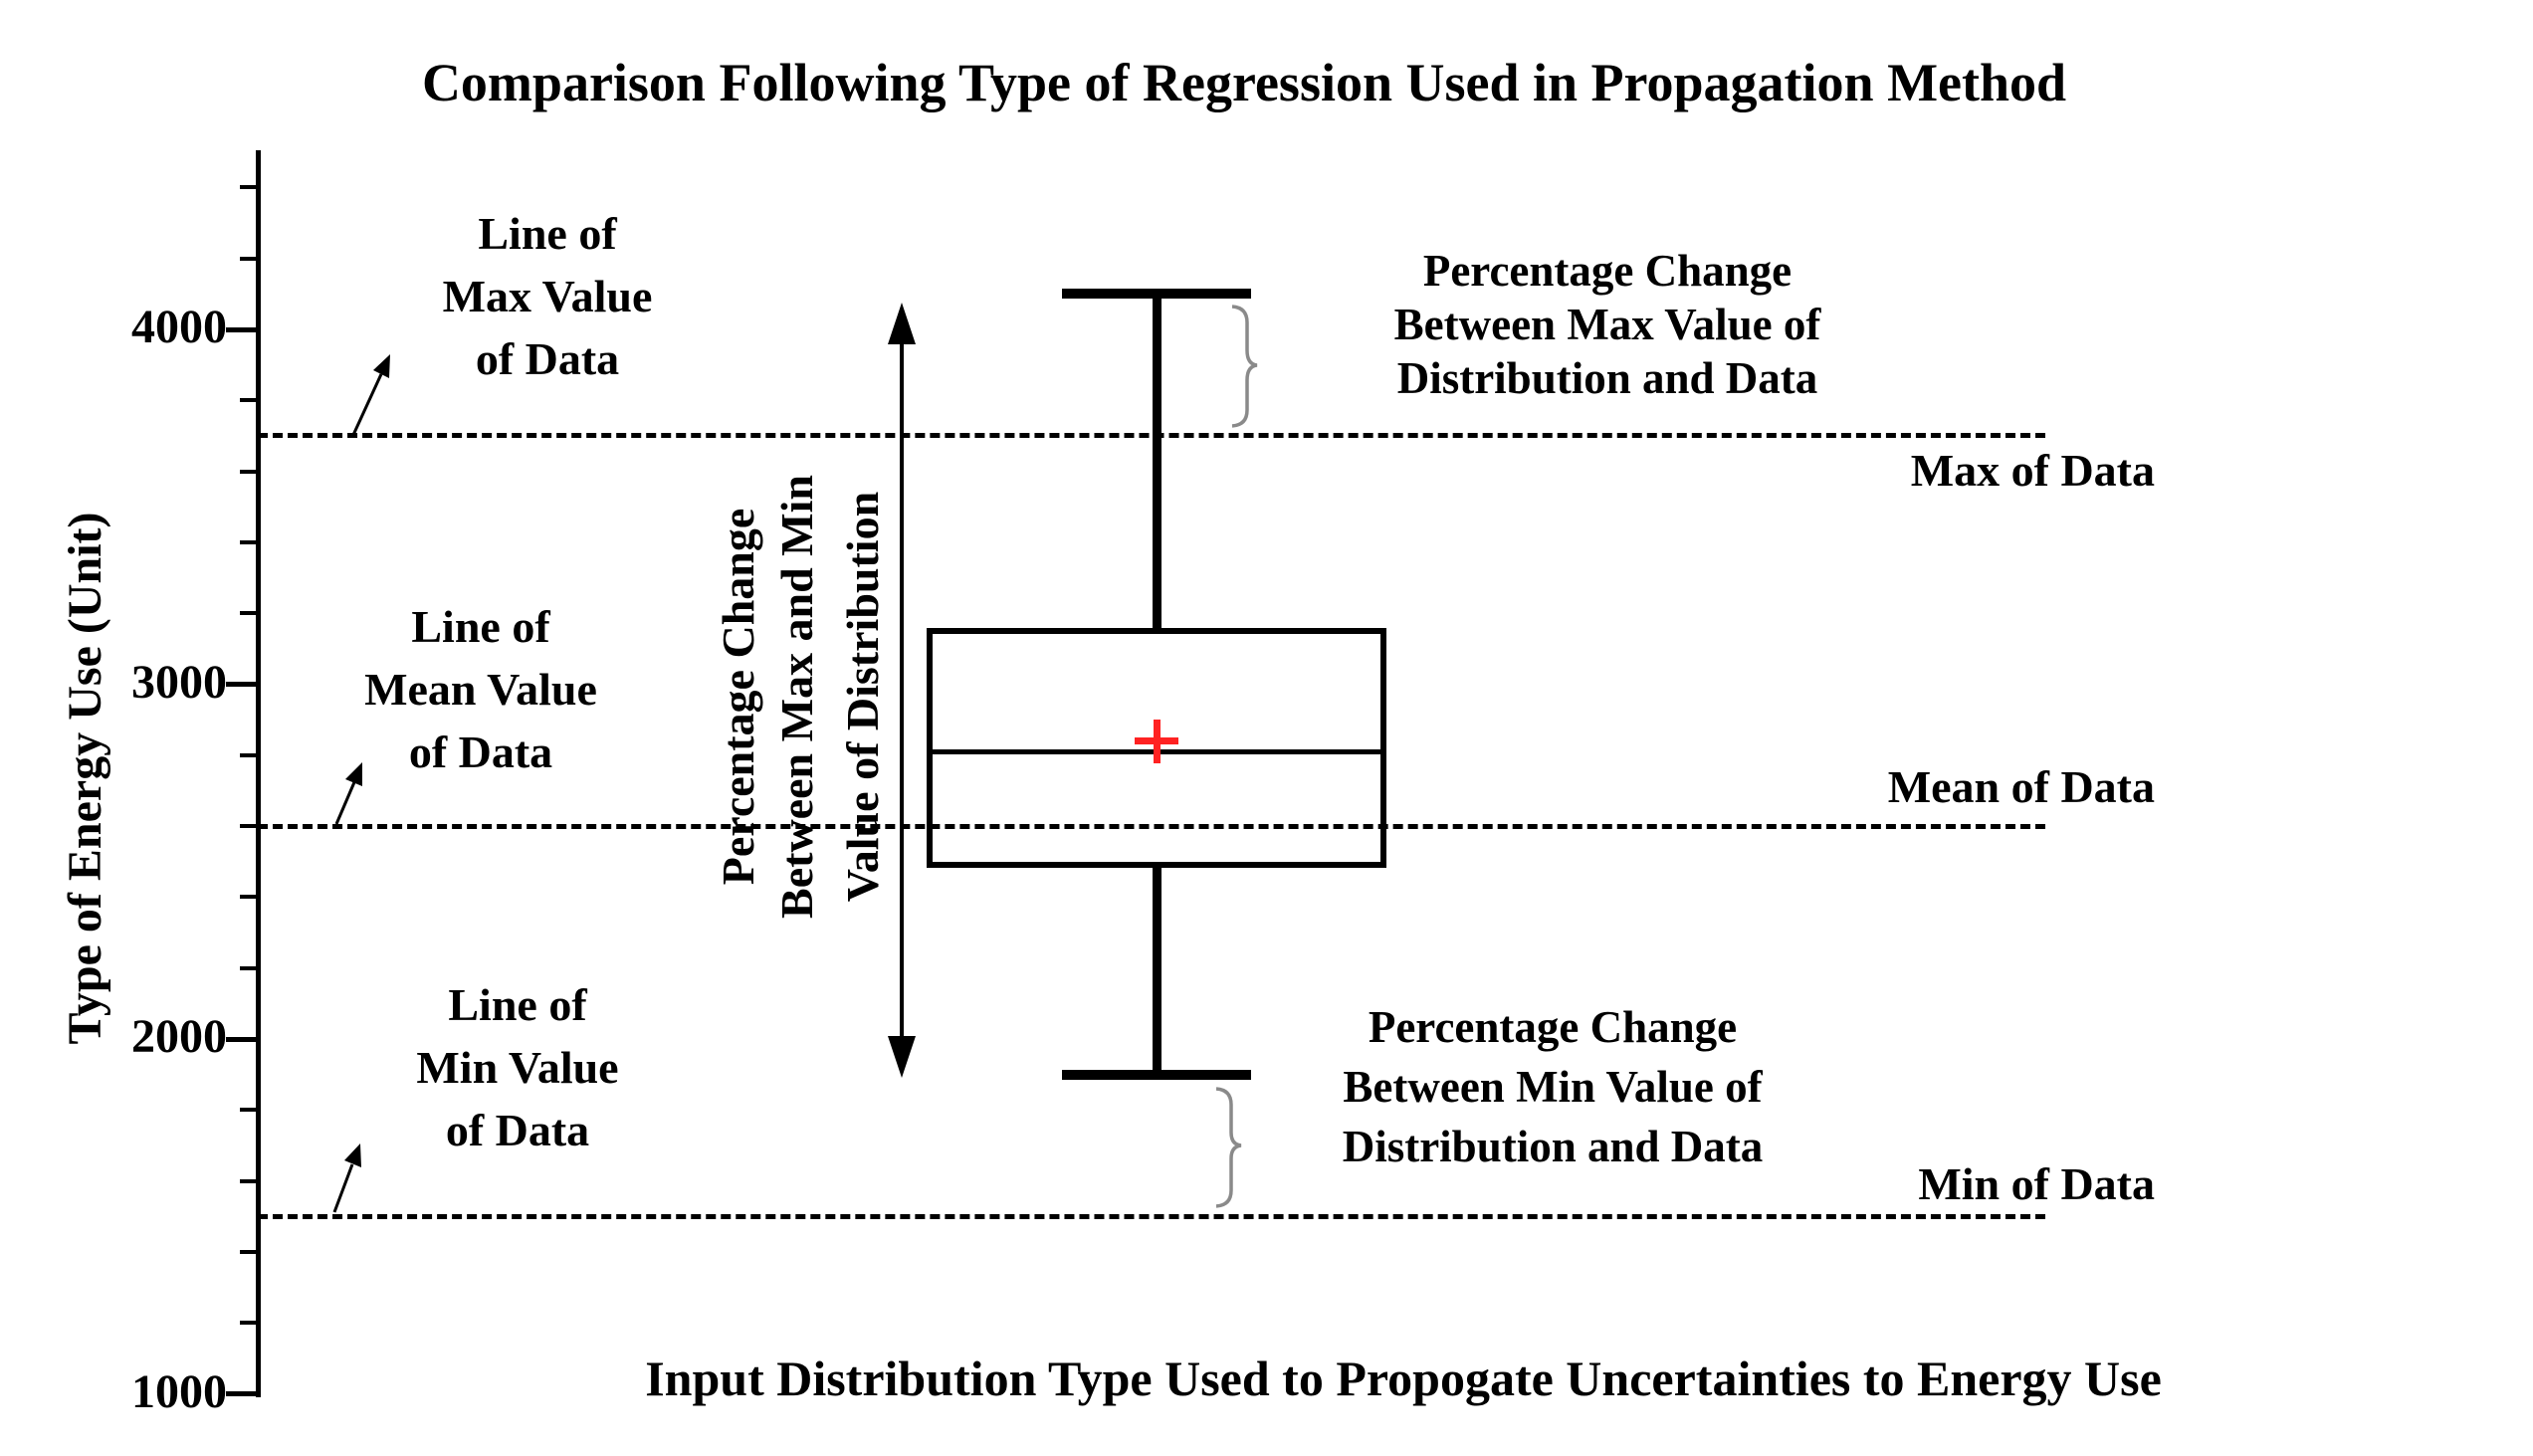 This screenshot has height=1456, width=2533. I want to click on y-tick-label: 2000, so click(179, 1036).